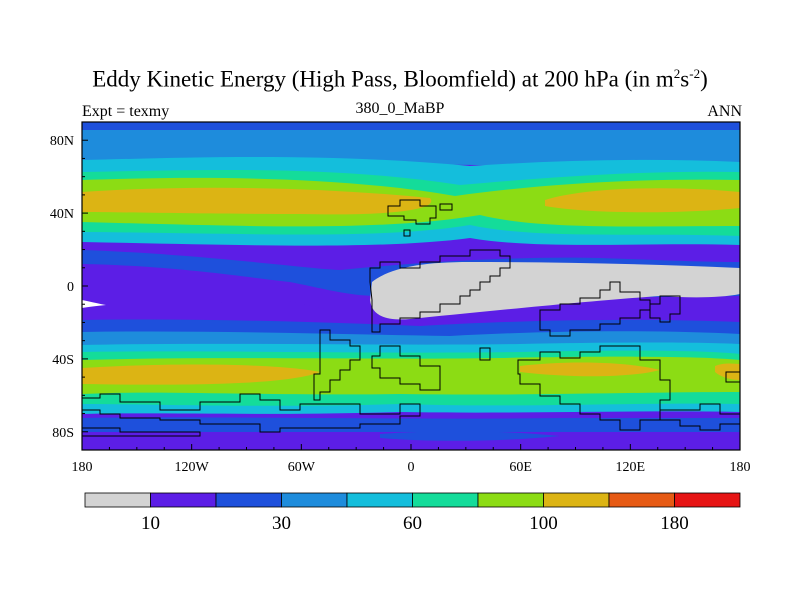 The height and width of the screenshot is (600, 800). What do you see at coordinates (631, 467) in the screenshot?
I see `x-tick-label: 120E` at bounding box center [631, 467].